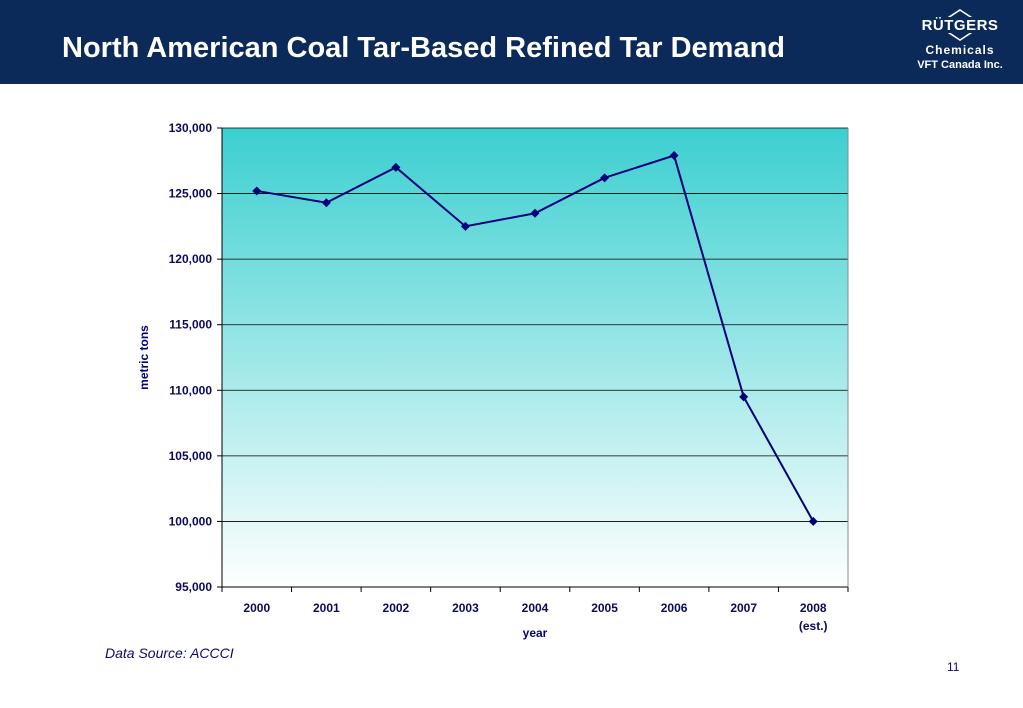 The width and height of the screenshot is (1023, 708). I want to click on rutgers-logo-icon: RÜTGERS, so click(960, 25).